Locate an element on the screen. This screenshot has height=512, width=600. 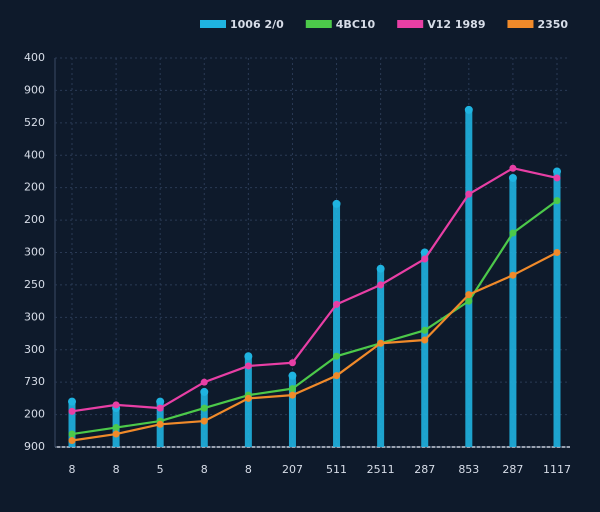
x-tick-label: 207 is located at coordinates (292, 469).